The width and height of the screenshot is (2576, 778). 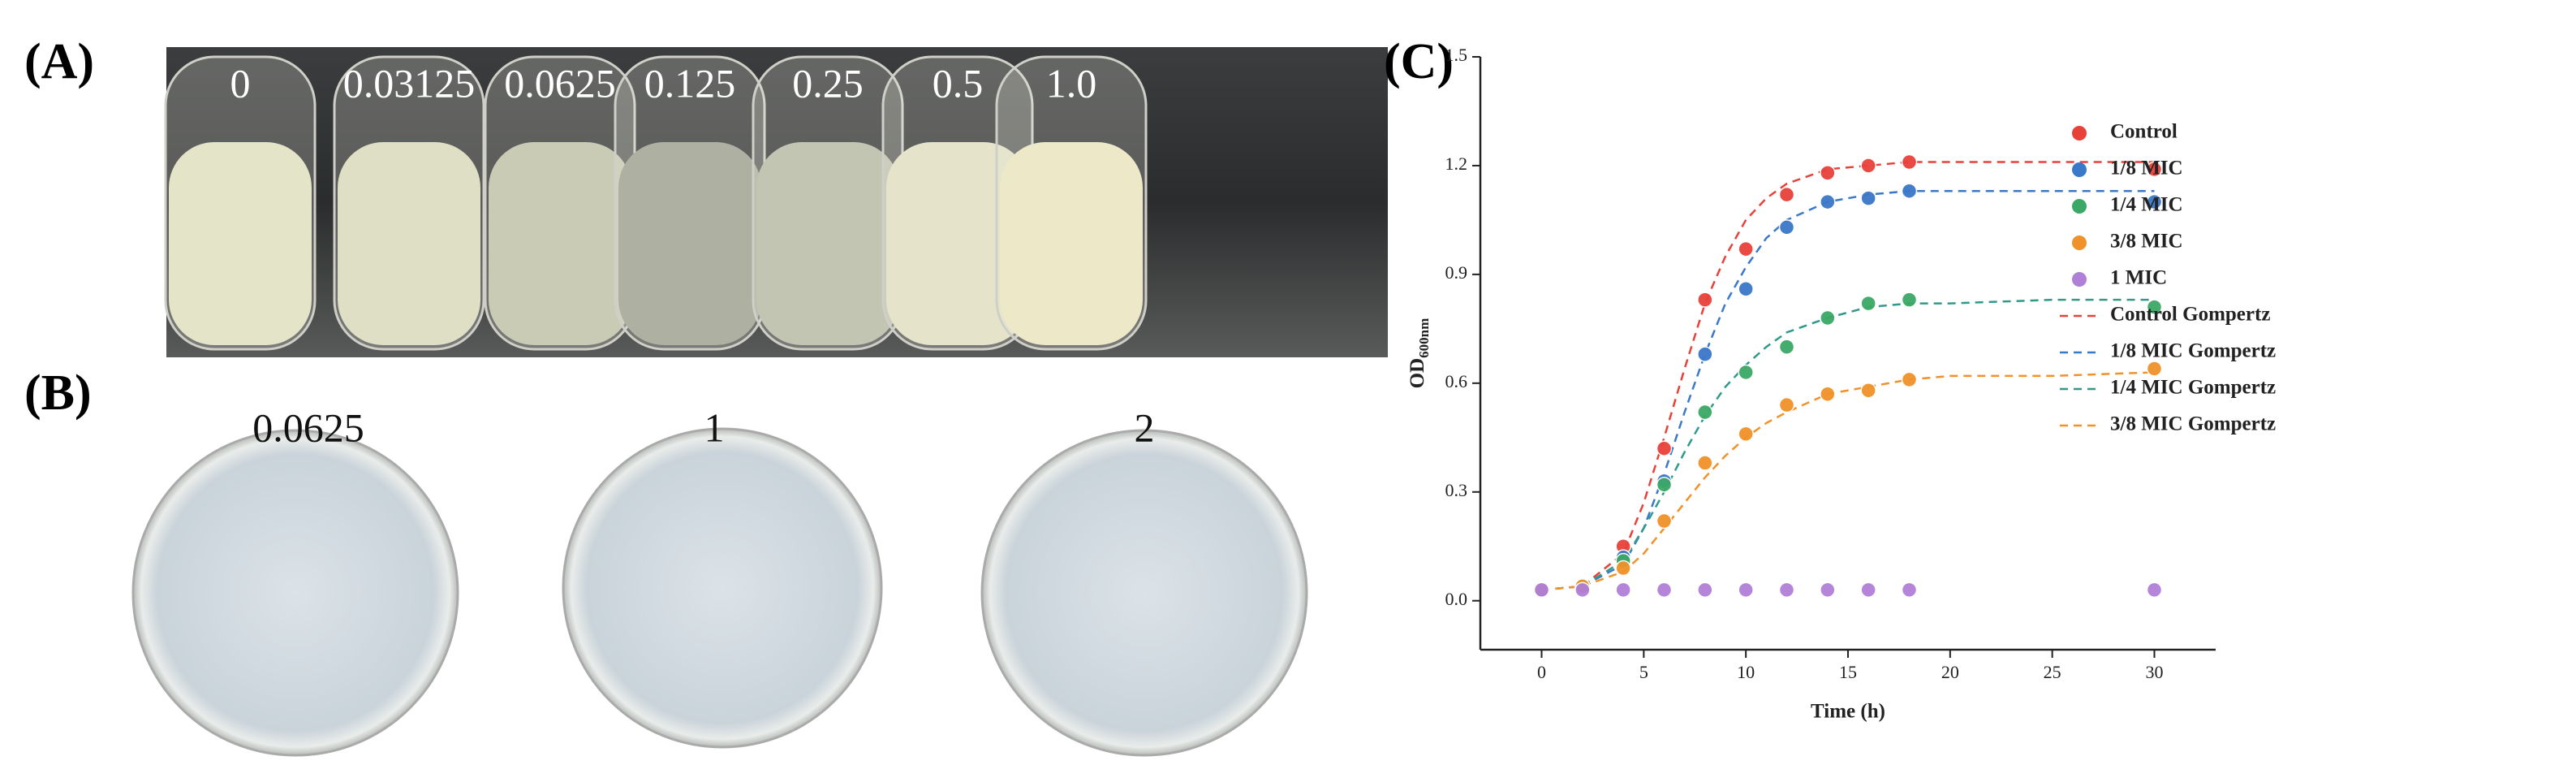 What do you see at coordinates (241, 83) in the screenshot?
I see `tube-label: 0` at bounding box center [241, 83].